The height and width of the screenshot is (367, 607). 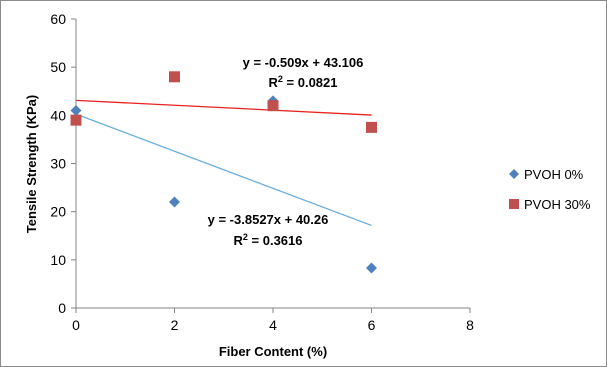 I want to click on y-tick-label: 50, so click(x=58, y=67).